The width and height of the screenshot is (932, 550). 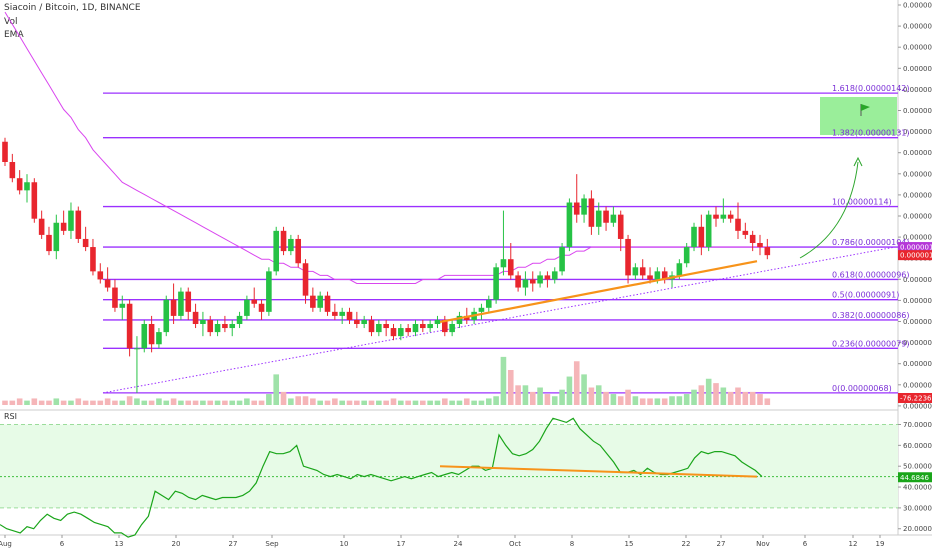 I want to click on time-tick-label: 22, so click(x=686, y=544).